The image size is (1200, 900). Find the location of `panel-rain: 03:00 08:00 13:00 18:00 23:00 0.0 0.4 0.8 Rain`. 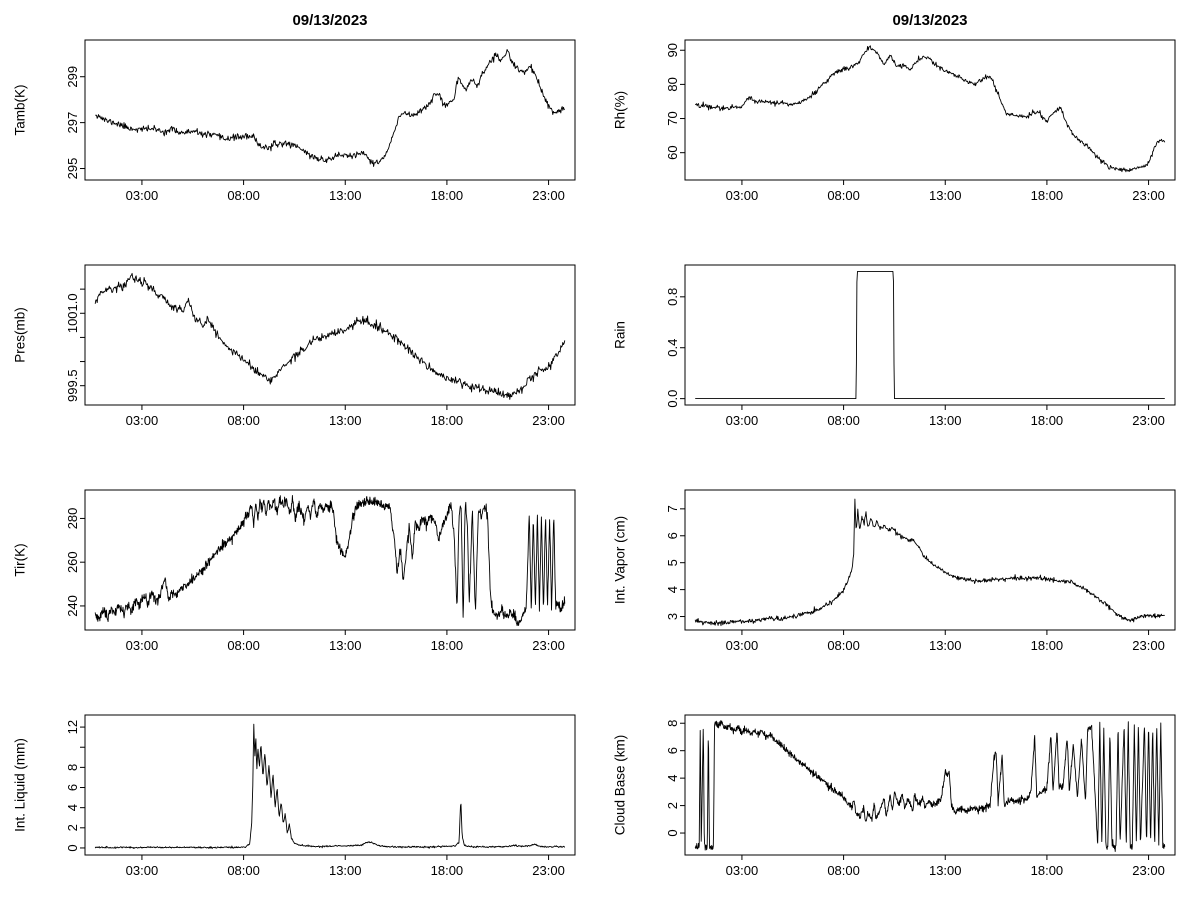

panel-rain: 03:00 08:00 13:00 18:00 23:00 0.0 0.4 0.8 Rain is located at coordinates (900, 337).